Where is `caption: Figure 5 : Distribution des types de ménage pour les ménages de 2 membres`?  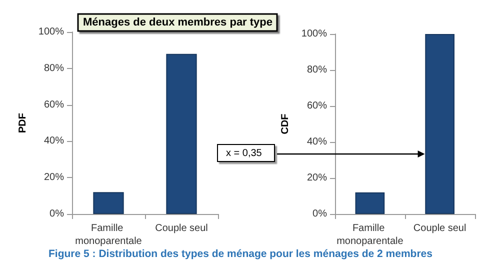
caption: Figure 5 : Distribution des types de ménage pour les ménages de 2 membres is located at coordinates (241, 254).